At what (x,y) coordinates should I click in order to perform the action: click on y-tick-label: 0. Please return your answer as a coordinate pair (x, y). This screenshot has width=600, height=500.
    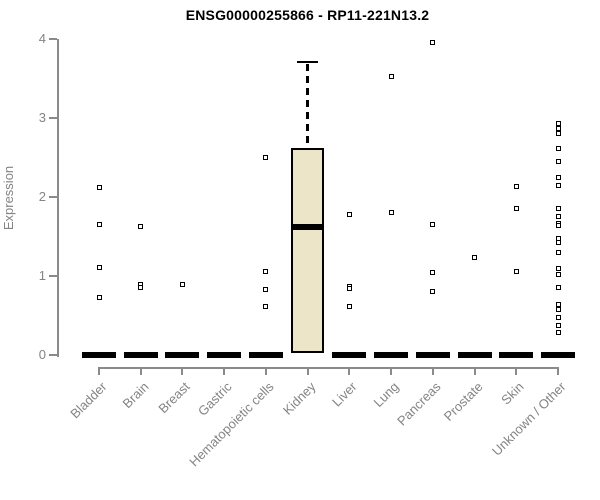
    Looking at the image, I should click on (42, 354).